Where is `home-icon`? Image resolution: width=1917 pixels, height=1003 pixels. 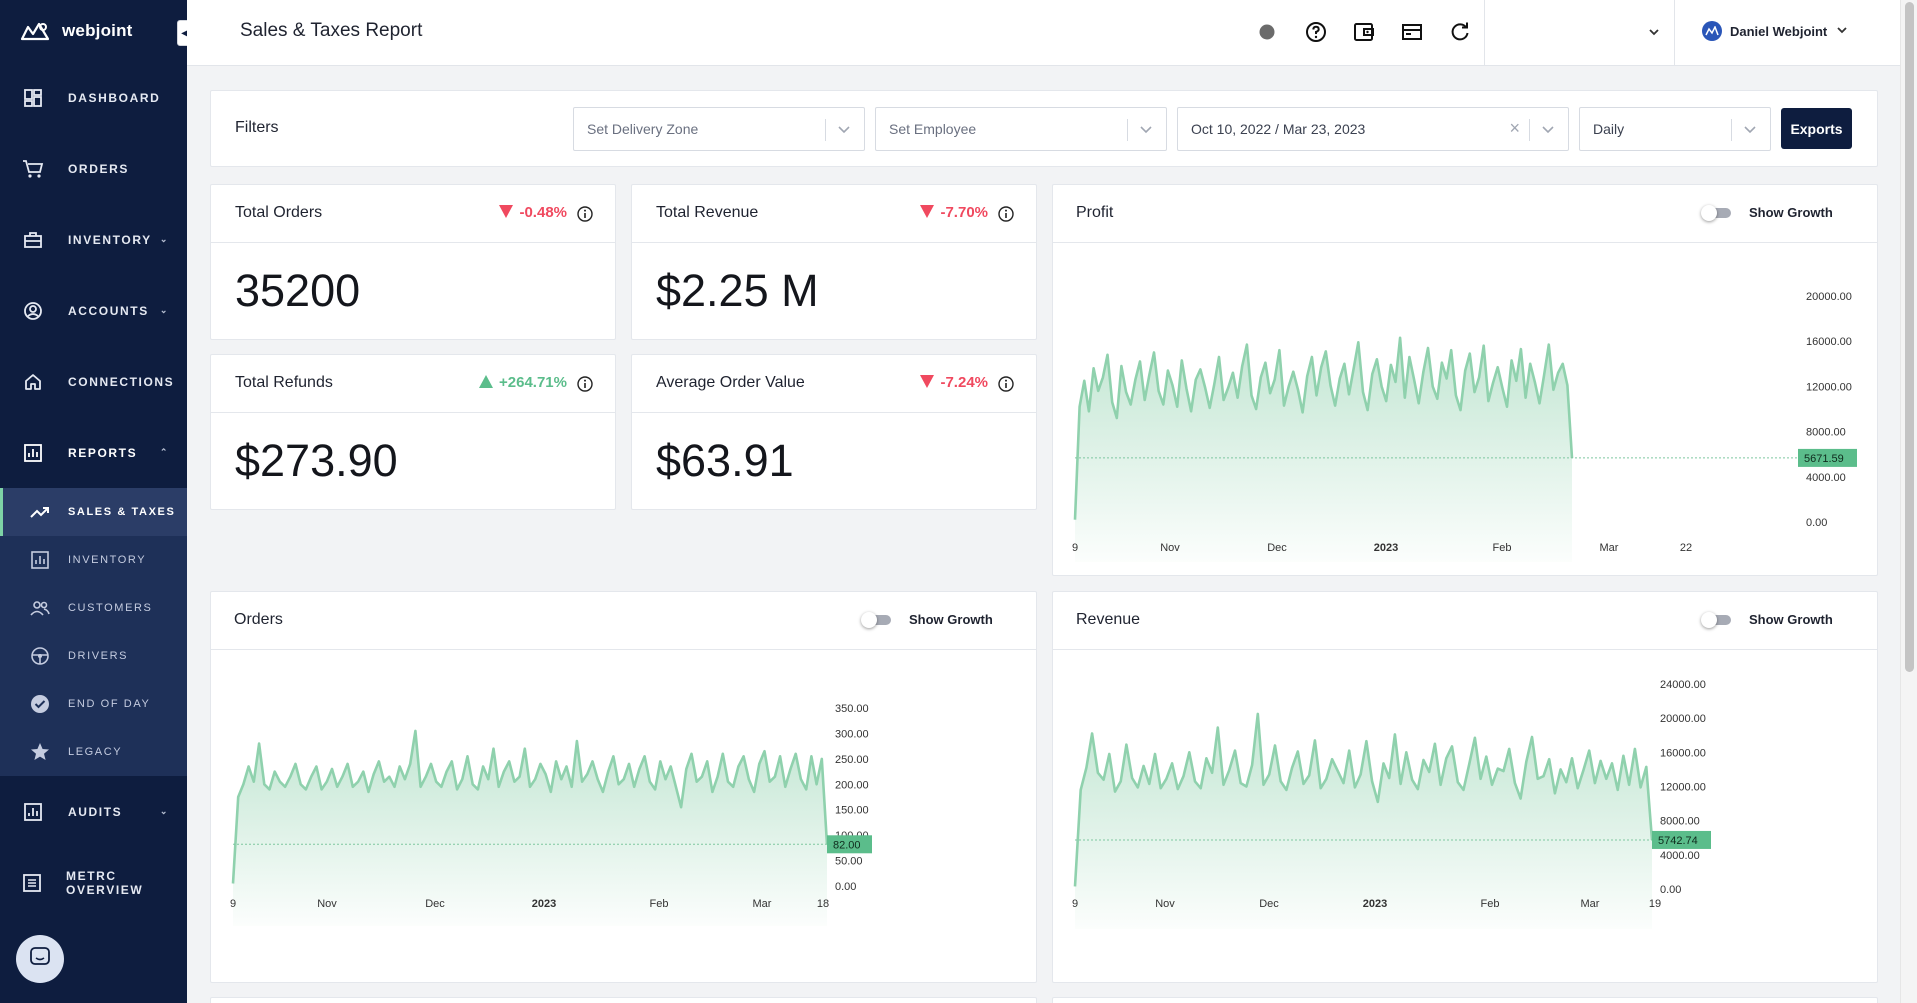 home-icon is located at coordinates (33, 382).